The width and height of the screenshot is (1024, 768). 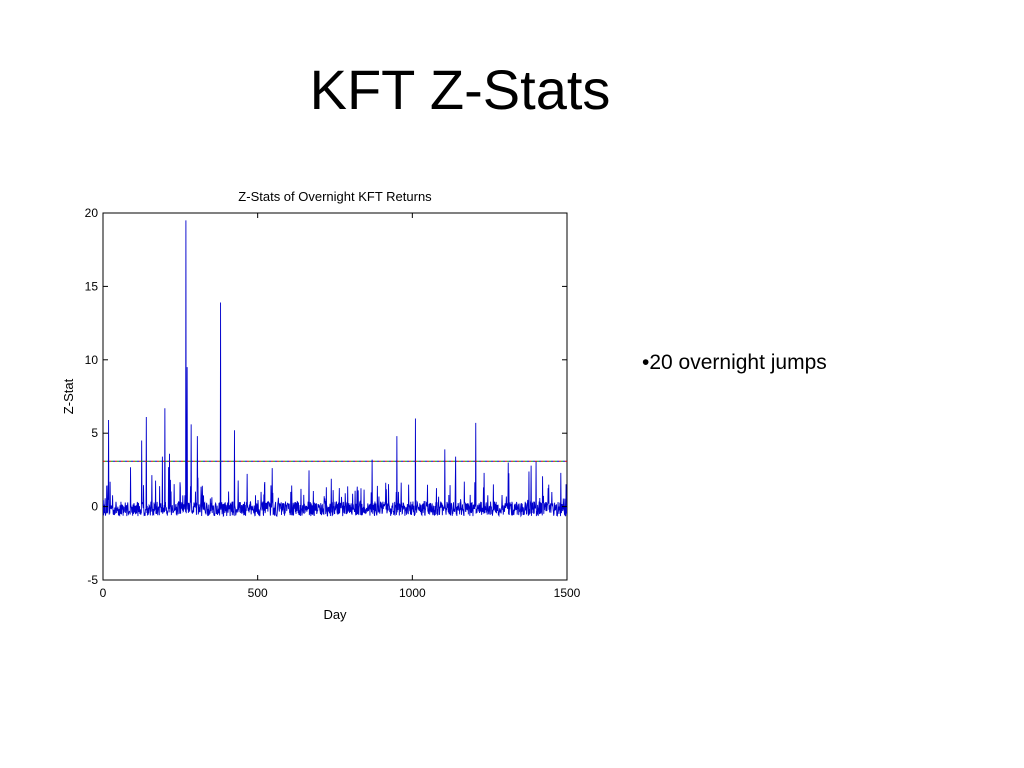 I want to click on y-axis-label: Z-Stat, so click(x=68, y=396).